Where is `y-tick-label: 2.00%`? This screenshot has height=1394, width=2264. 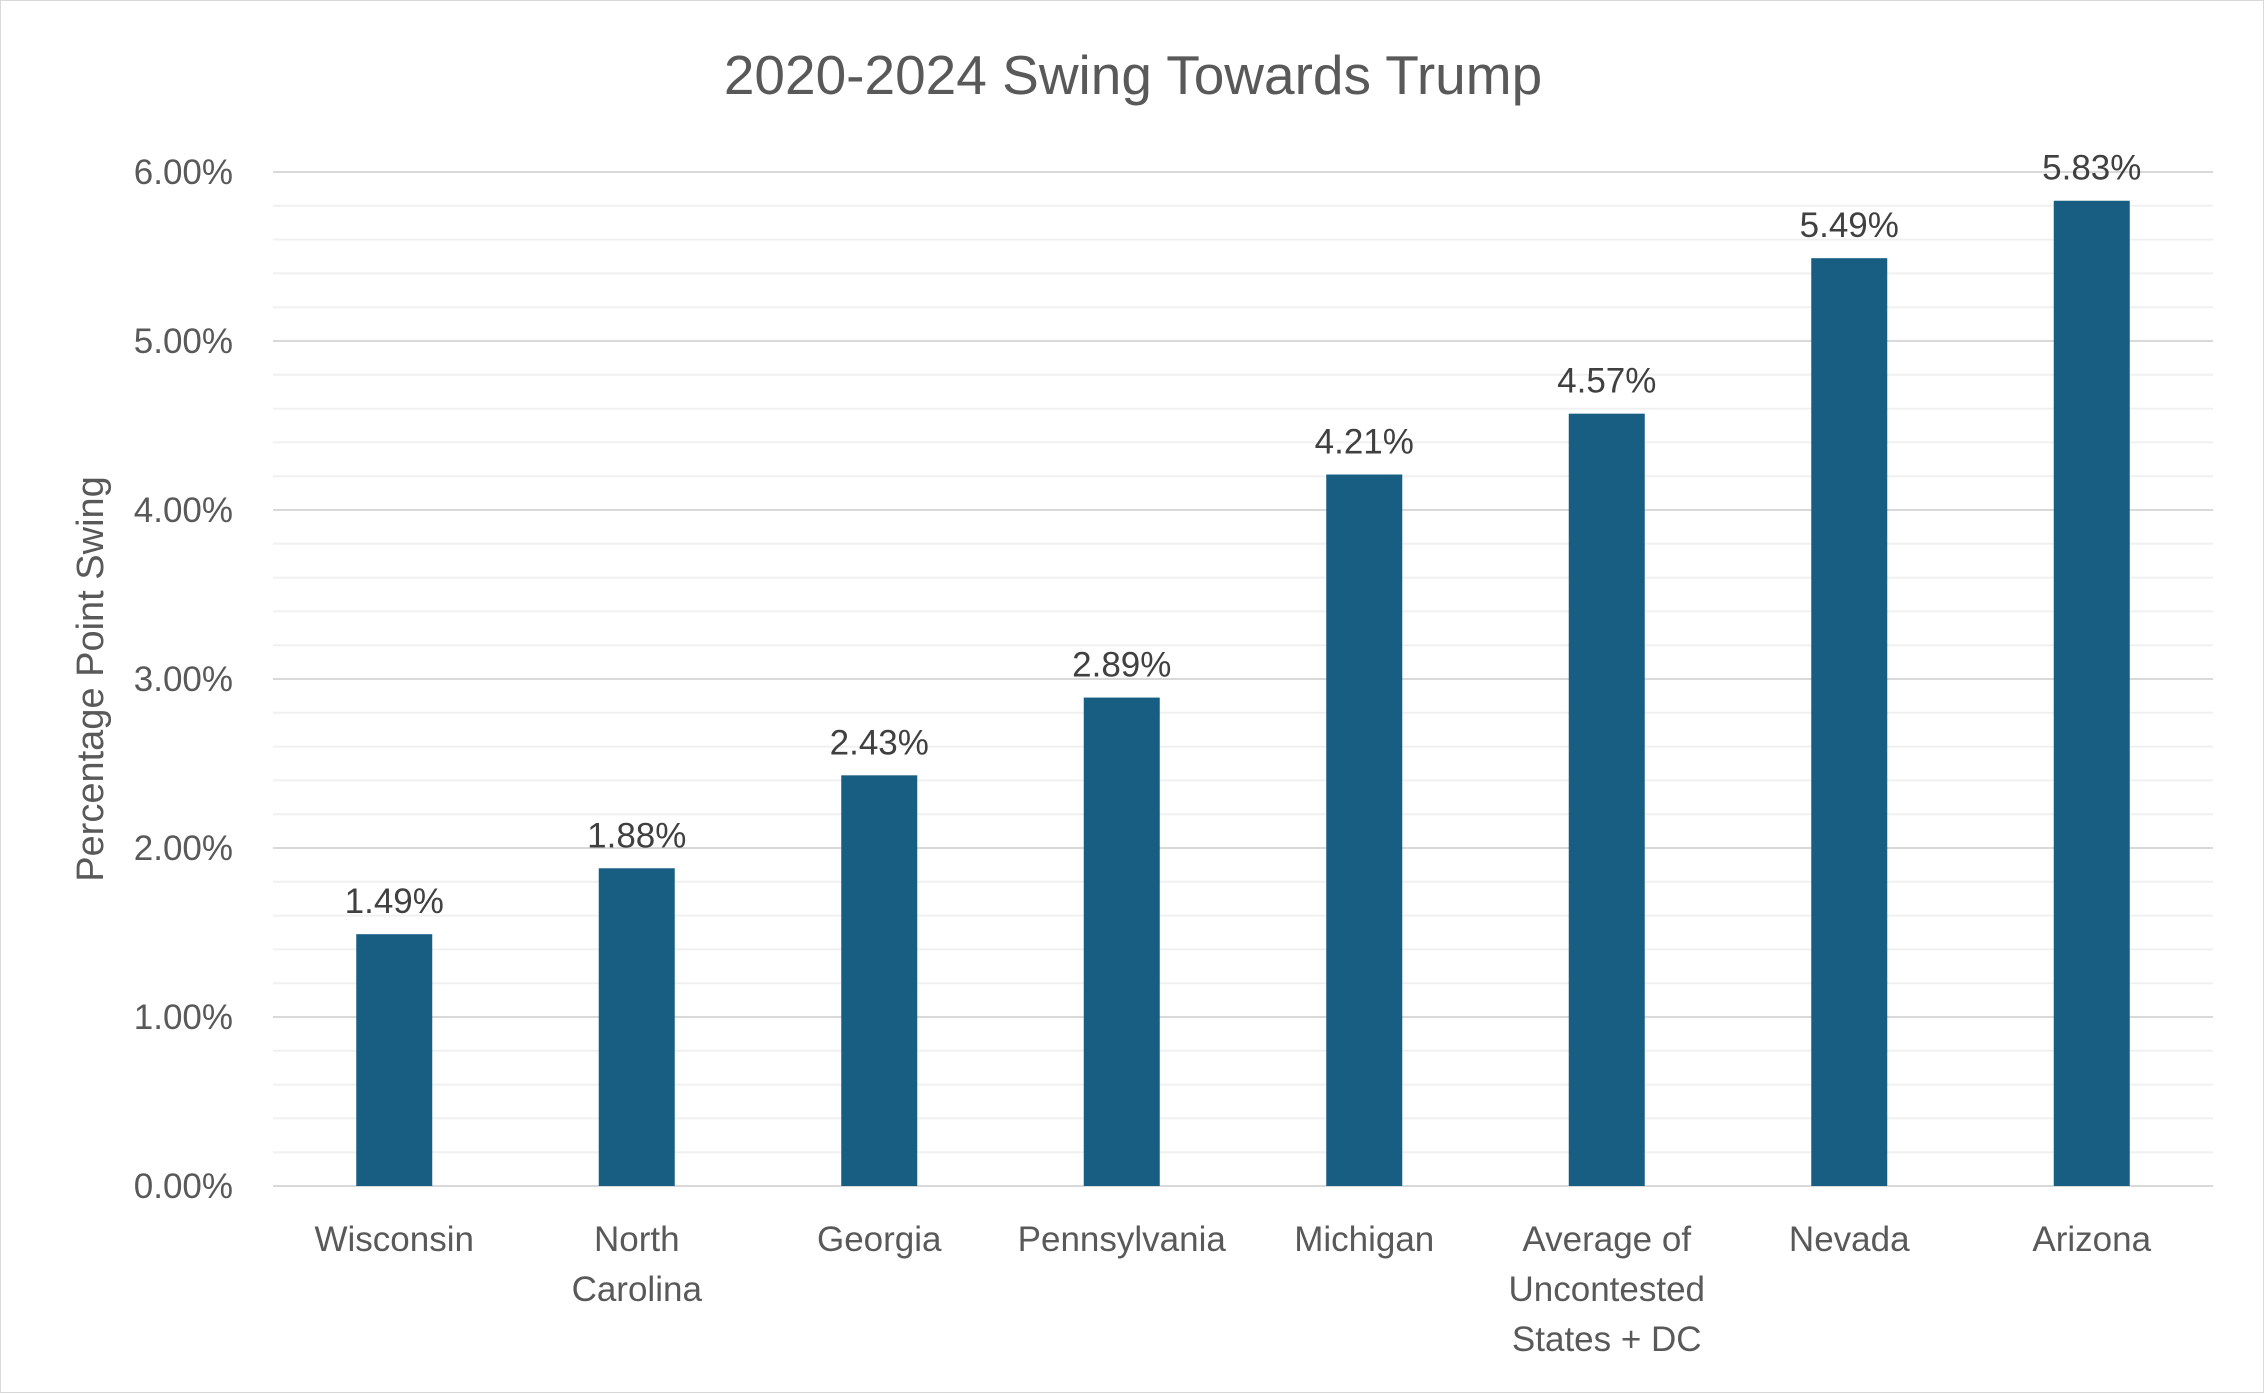
y-tick-label: 2.00% is located at coordinates (183, 848).